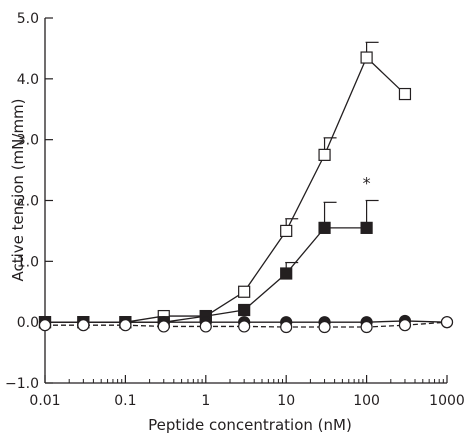 This screenshot has width=466, height=437. I want to click on x-axis-title: Peptide concentration (nM), so click(250, 425).